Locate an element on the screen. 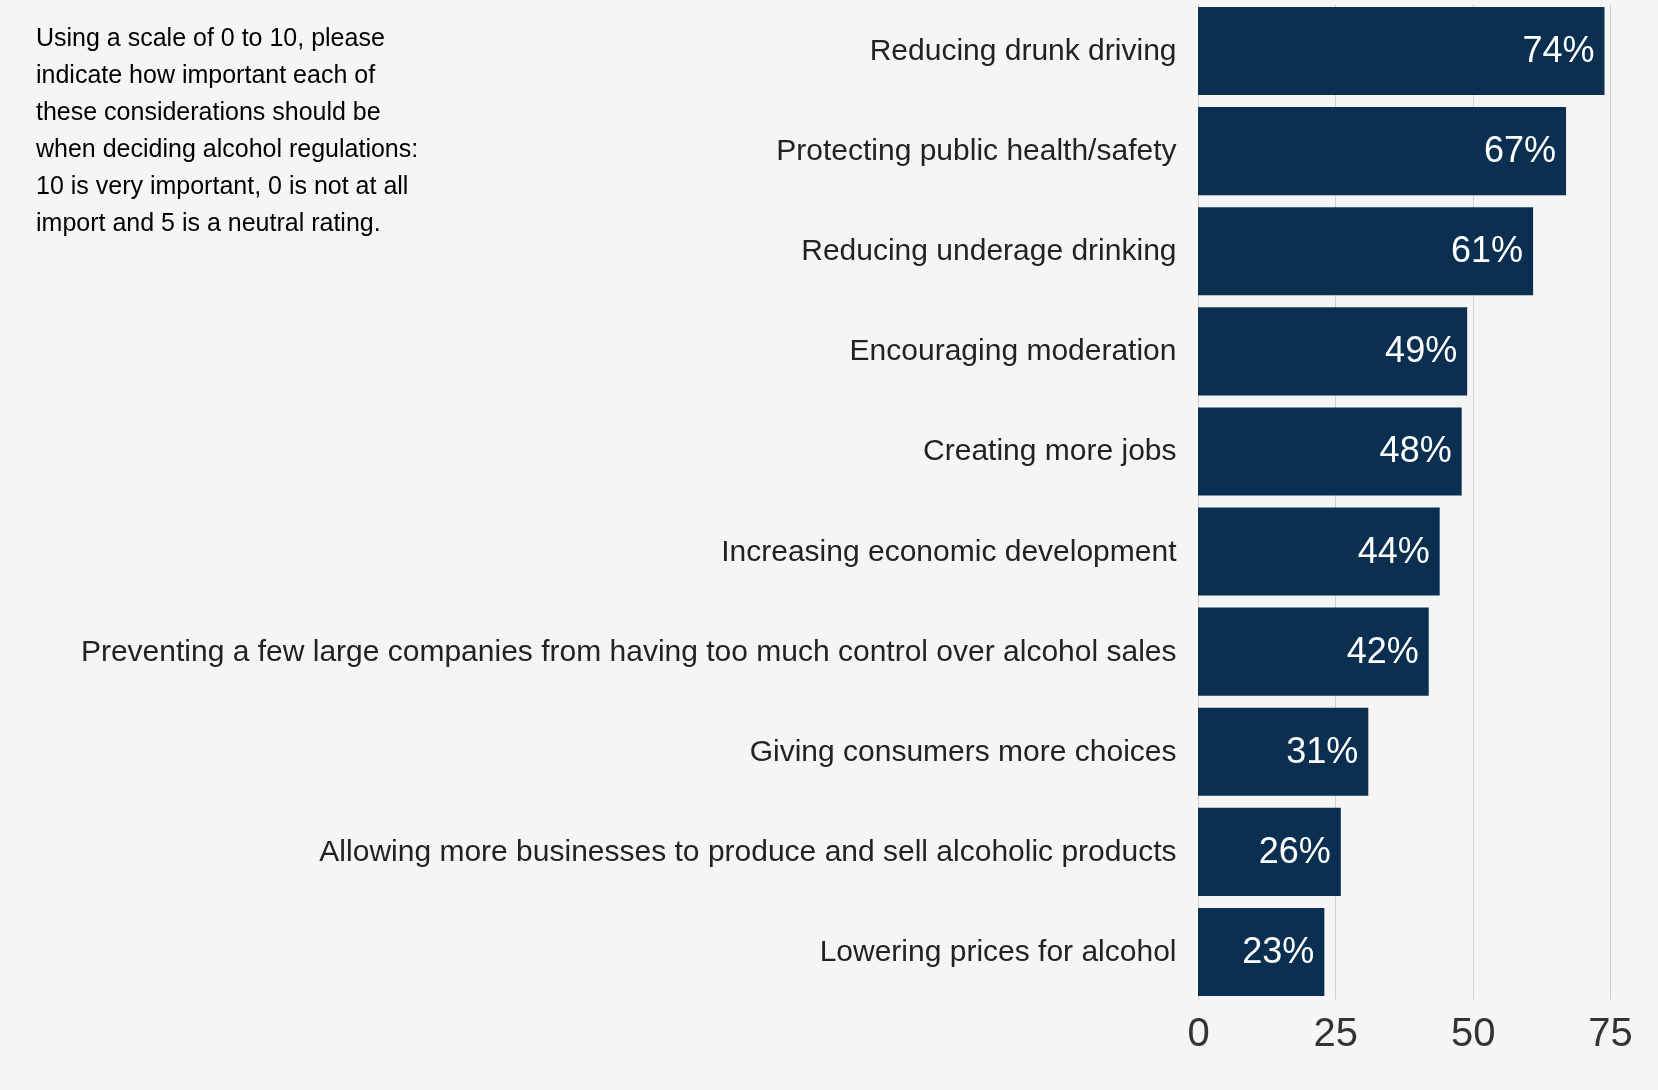 This screenshot has height=1090, width=1658. y-tick-label: Lowering prices for alcohol is located at coordinates (998, 950).